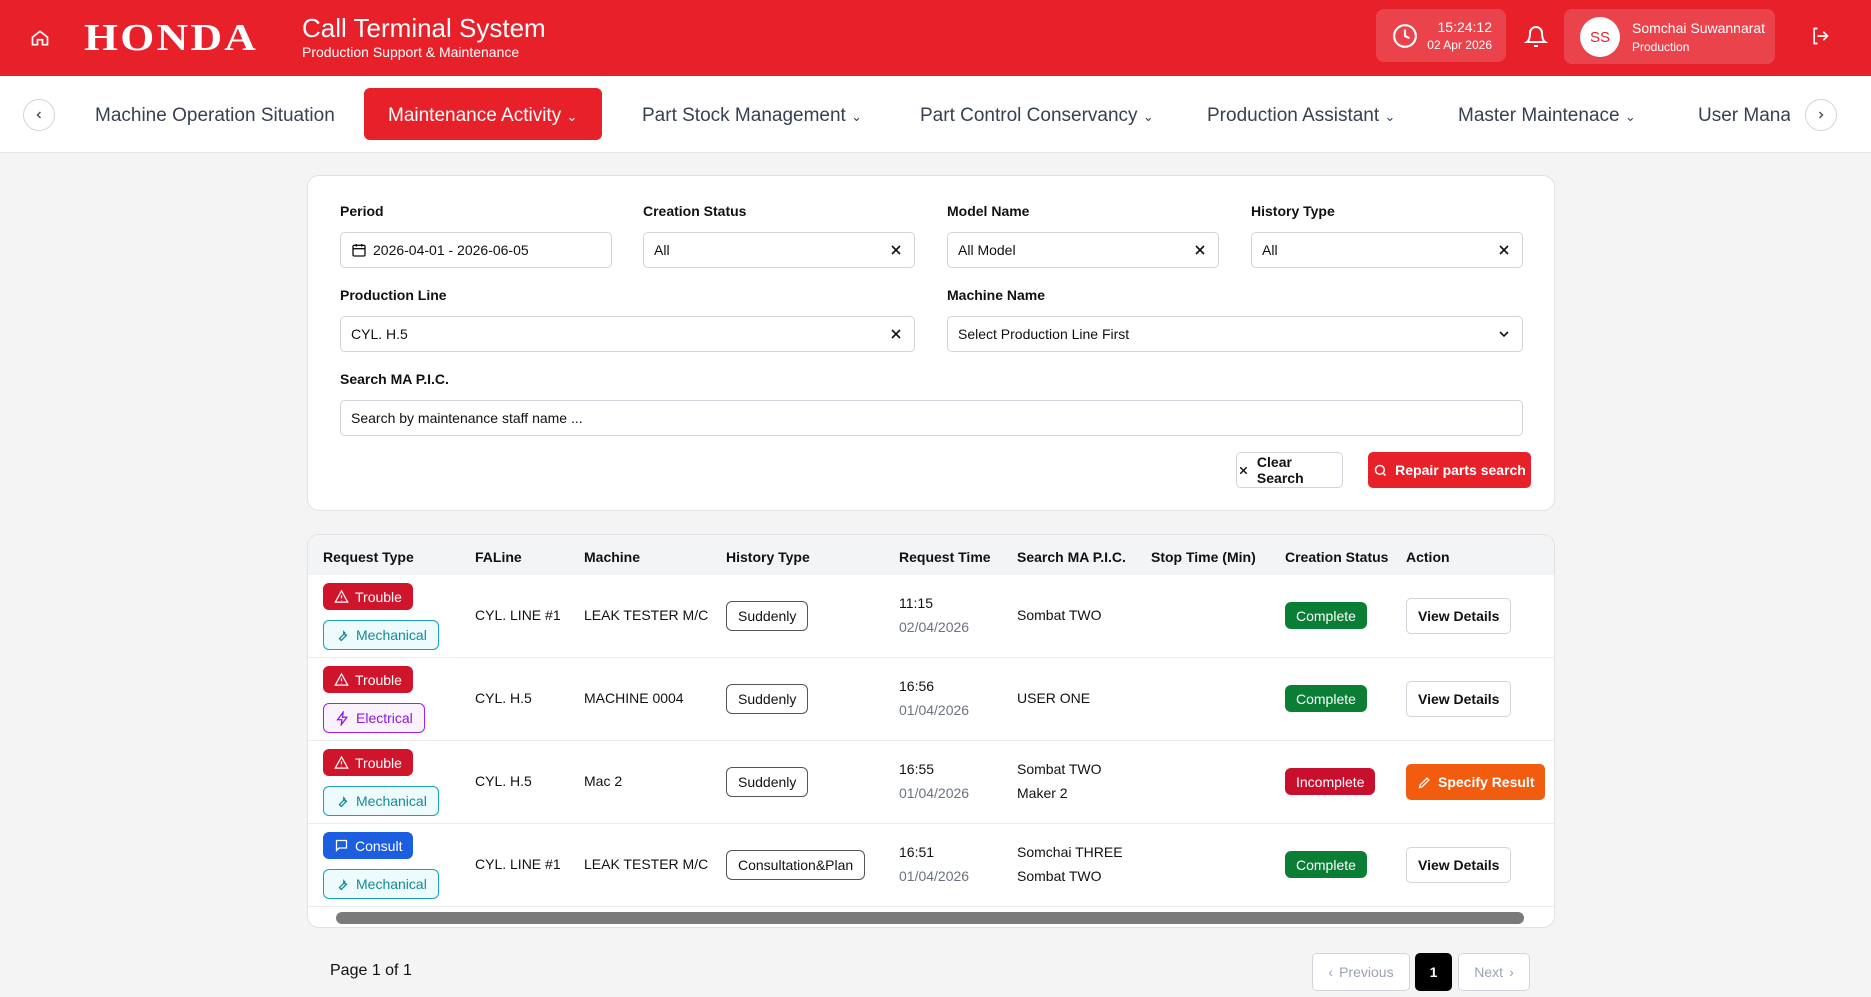 The width and height of the screenshot is (1871, 997). Describe the element at coordinates (1486, 782) in the screenshot. I see `action-label: Specify Result` at that location.